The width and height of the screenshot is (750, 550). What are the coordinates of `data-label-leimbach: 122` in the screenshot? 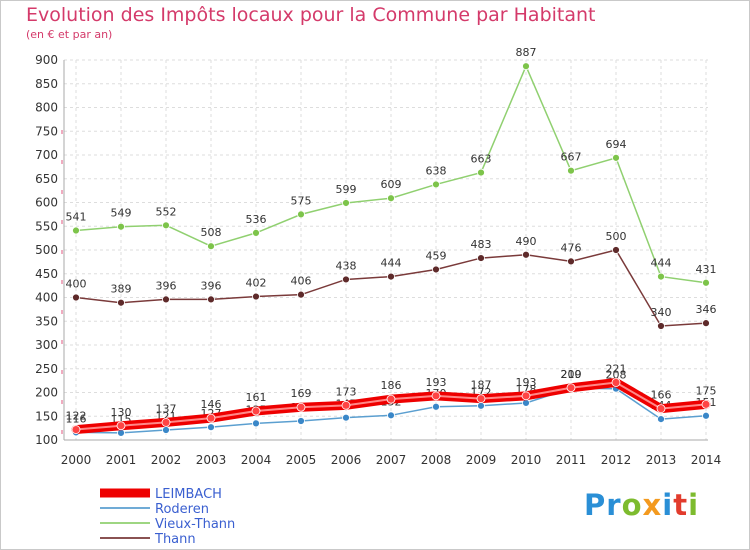 It's located at (76, 416).